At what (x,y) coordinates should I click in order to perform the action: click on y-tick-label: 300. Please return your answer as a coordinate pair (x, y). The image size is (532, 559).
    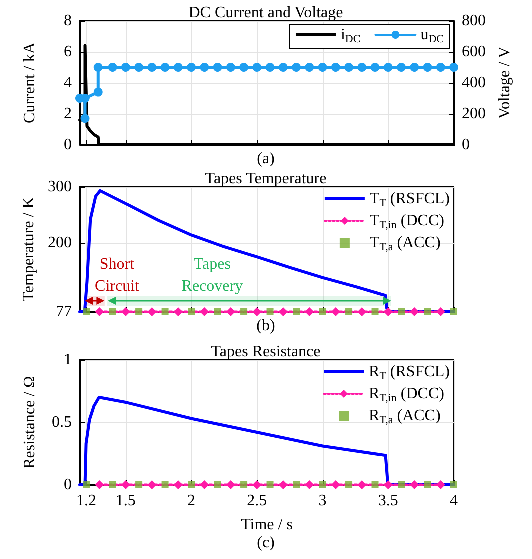
    Looking at the image, I should click on (60, 187).